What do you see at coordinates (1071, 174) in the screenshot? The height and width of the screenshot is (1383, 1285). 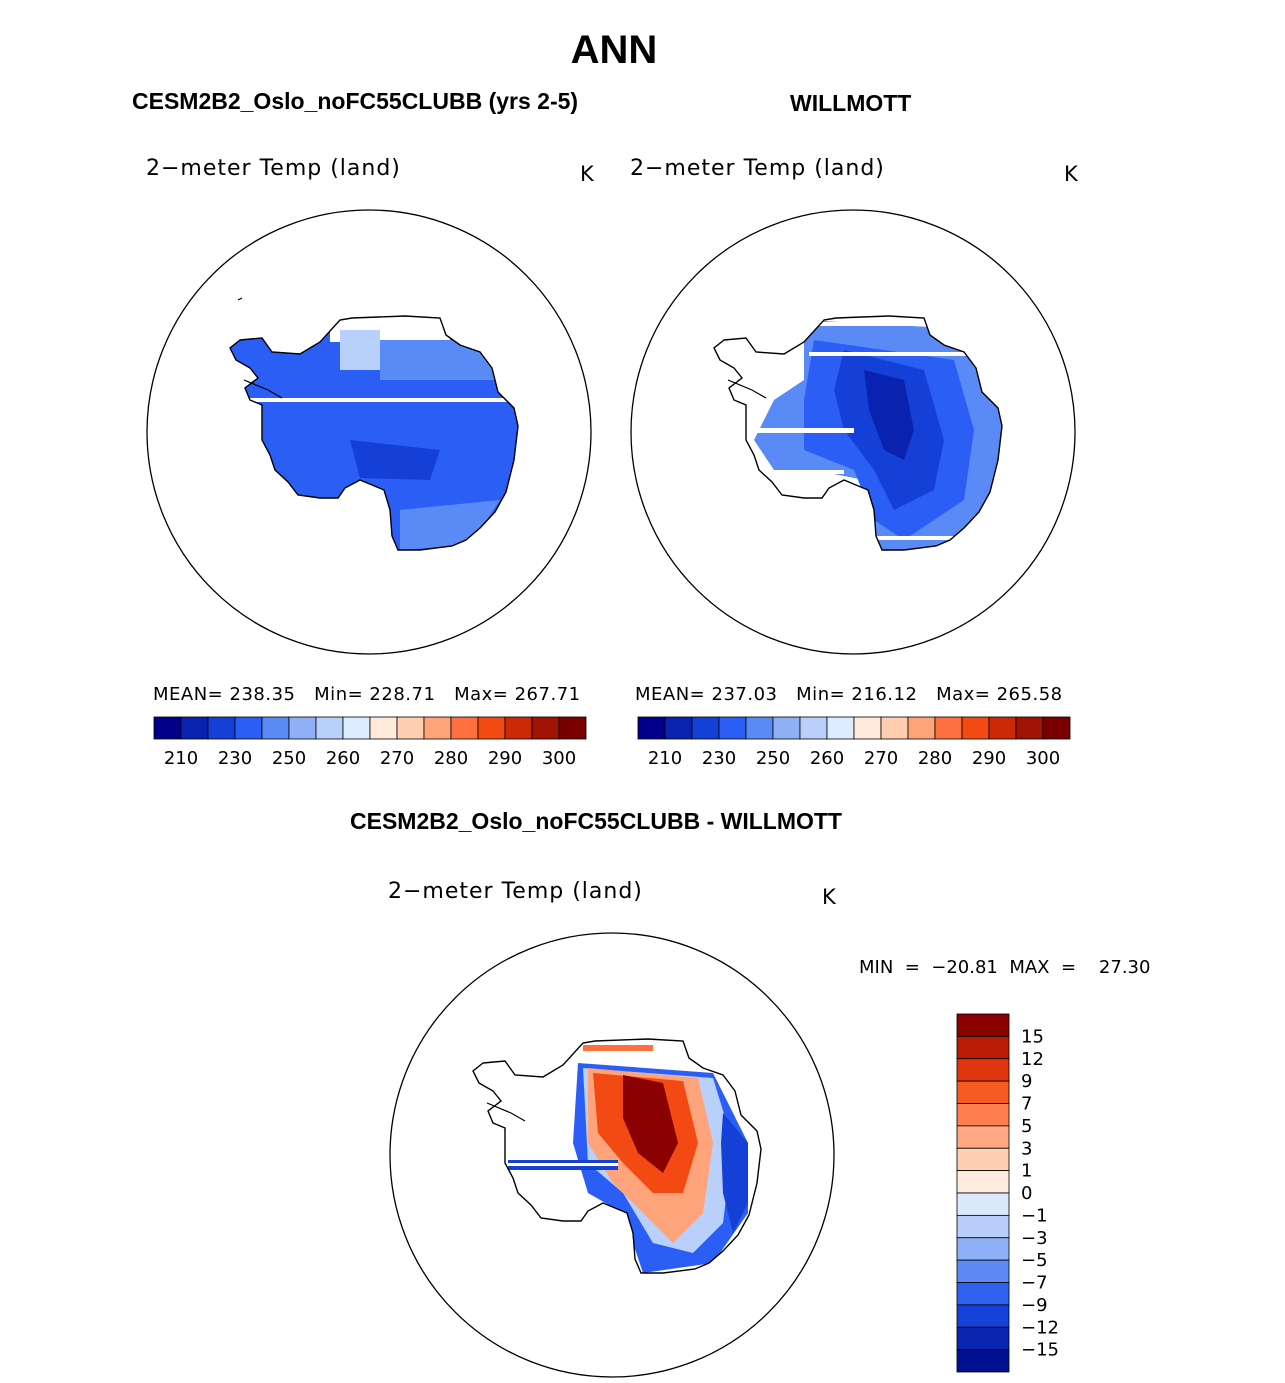 I see `obs-units-label: K` at bounding box center [1071, 174].